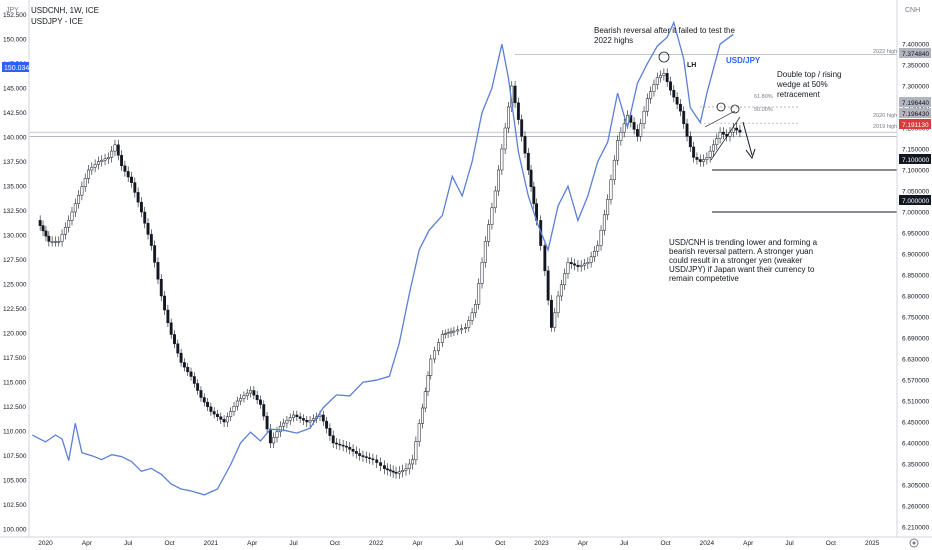  I want to click on right-tick-label: 6.850000, so click(915, 276).